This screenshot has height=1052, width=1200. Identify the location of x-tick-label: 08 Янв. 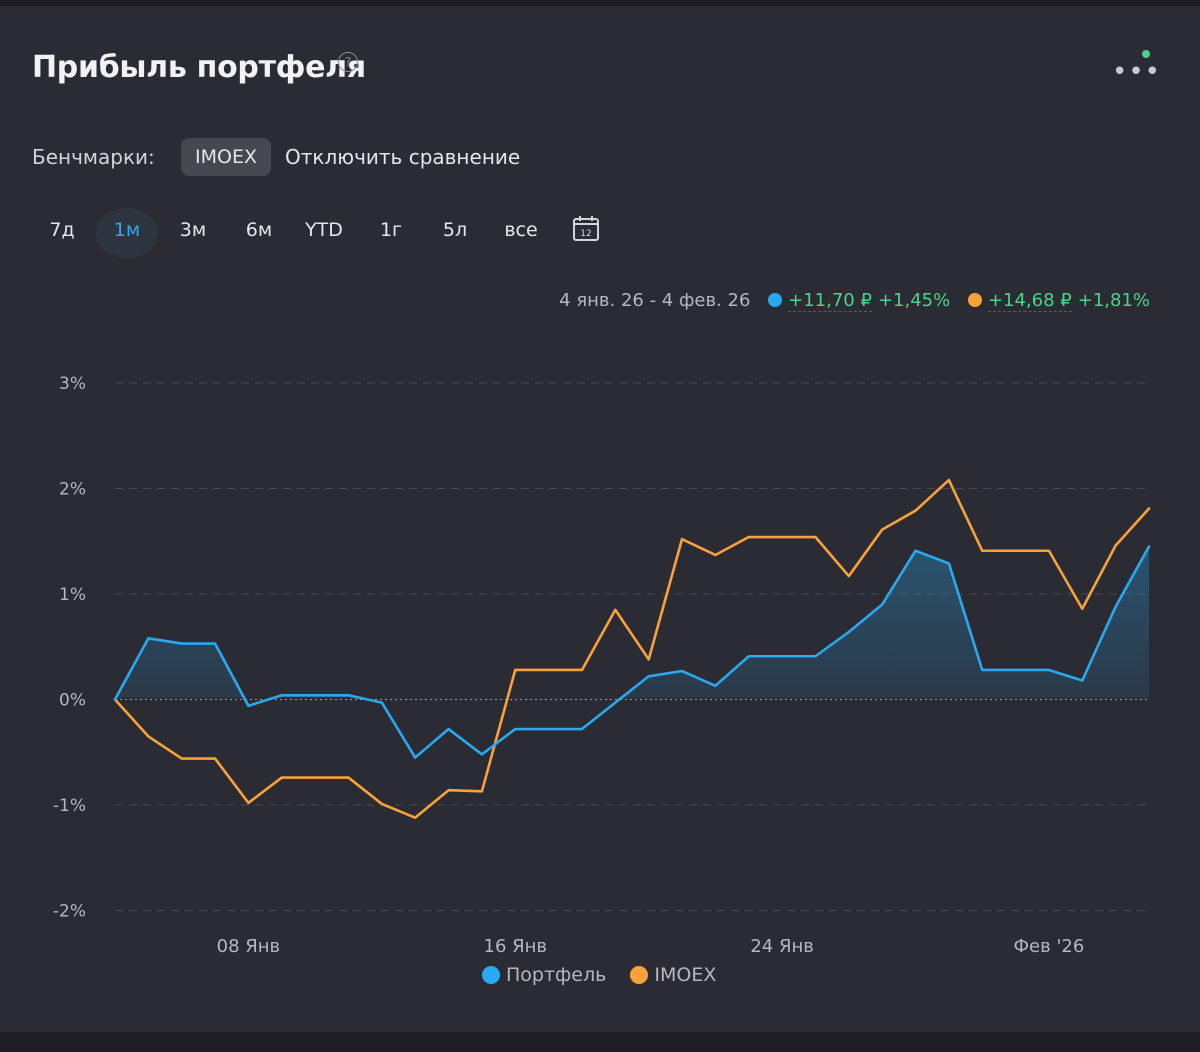
(249, 946).